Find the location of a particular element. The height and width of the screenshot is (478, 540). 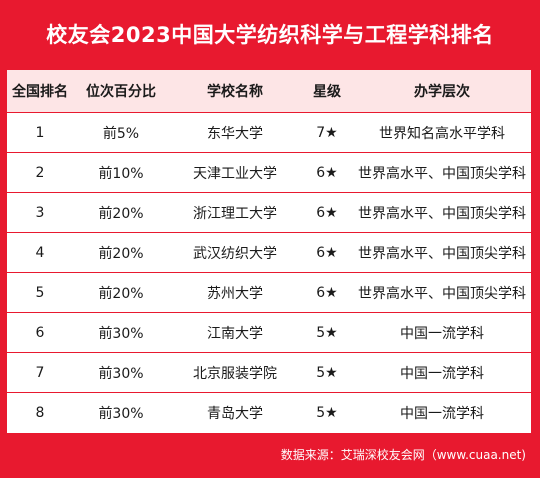

table-row: 5 前20% 苏州大学 6★ 世界高水平、中国顶尖学科 is located at coordinates (269, 292).